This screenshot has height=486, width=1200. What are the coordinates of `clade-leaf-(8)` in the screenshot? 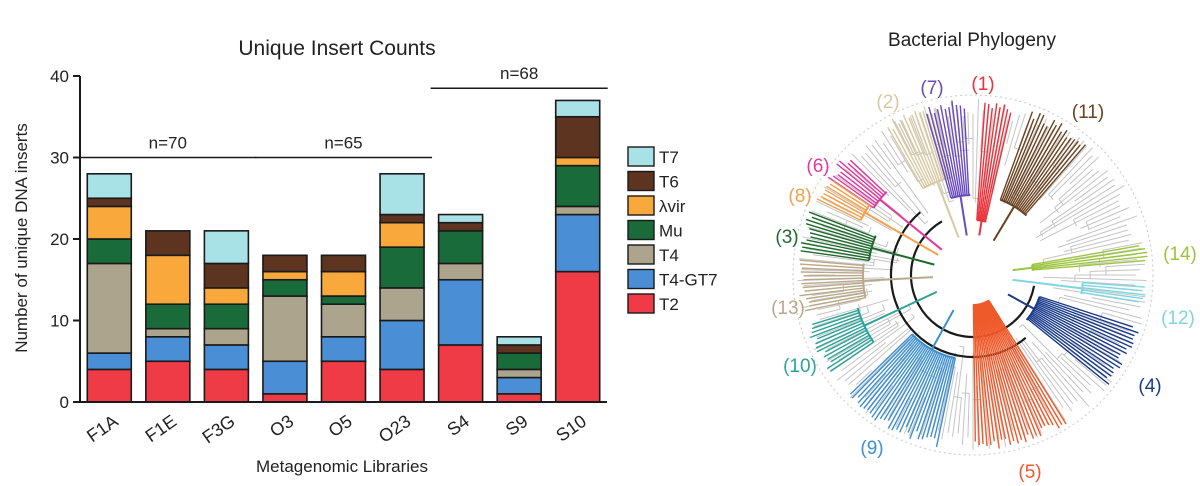 It's located at (838, 209).